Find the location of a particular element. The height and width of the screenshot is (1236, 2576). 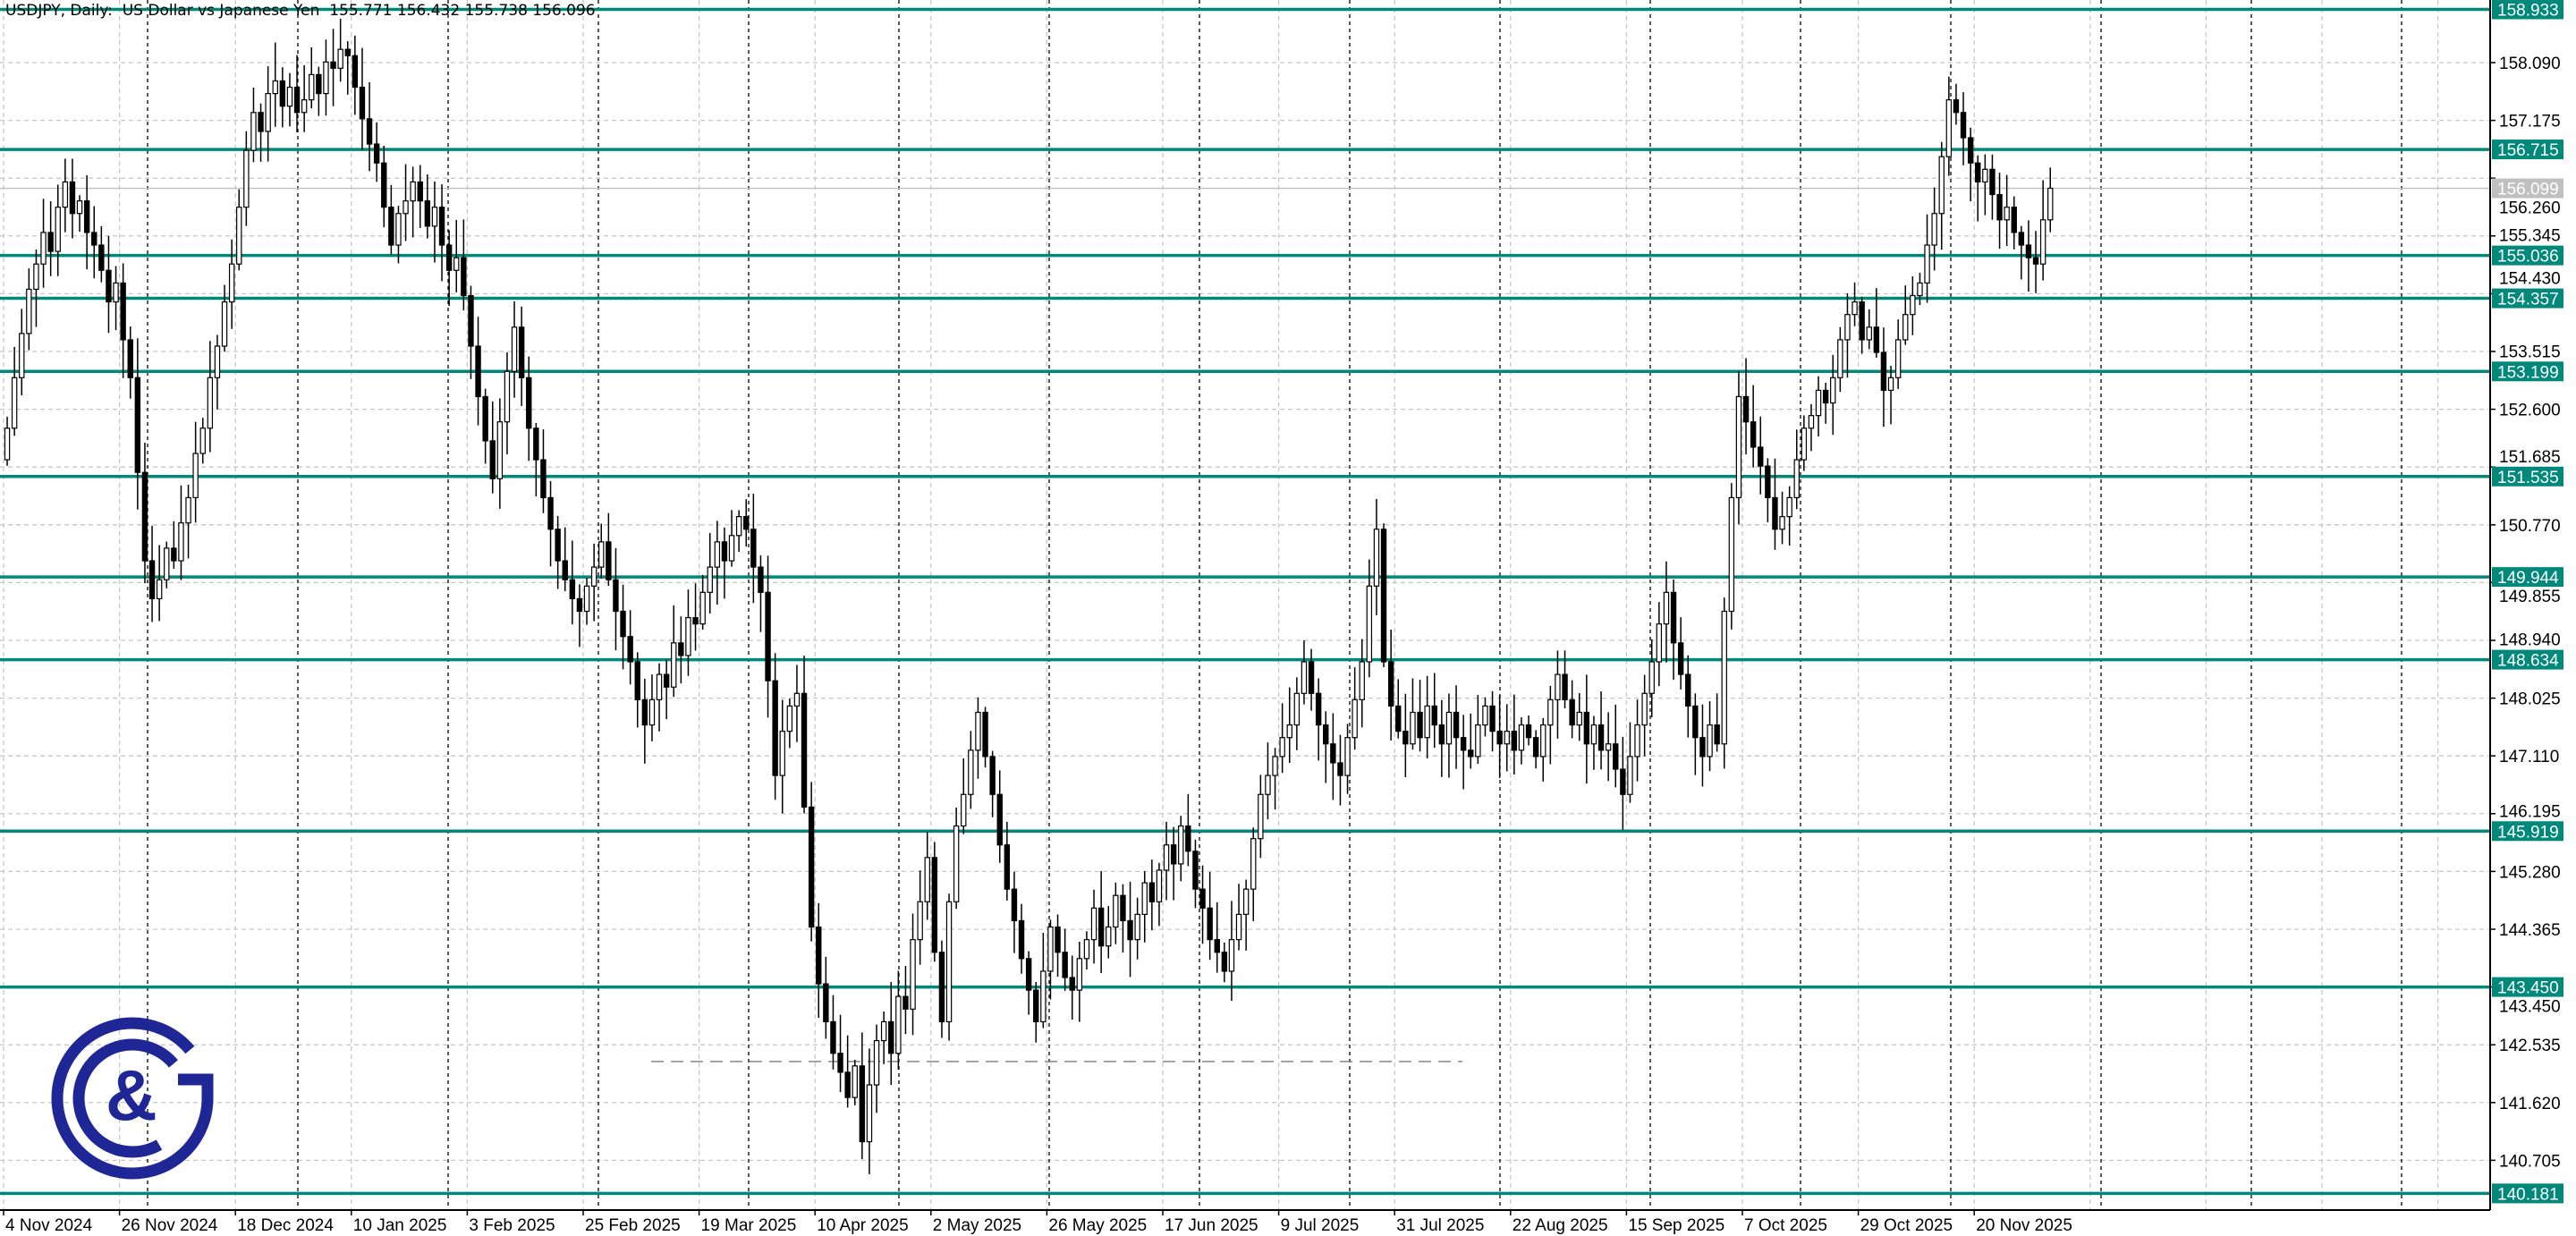

level-label: 153.199 is located at coordinates (2528, 373).